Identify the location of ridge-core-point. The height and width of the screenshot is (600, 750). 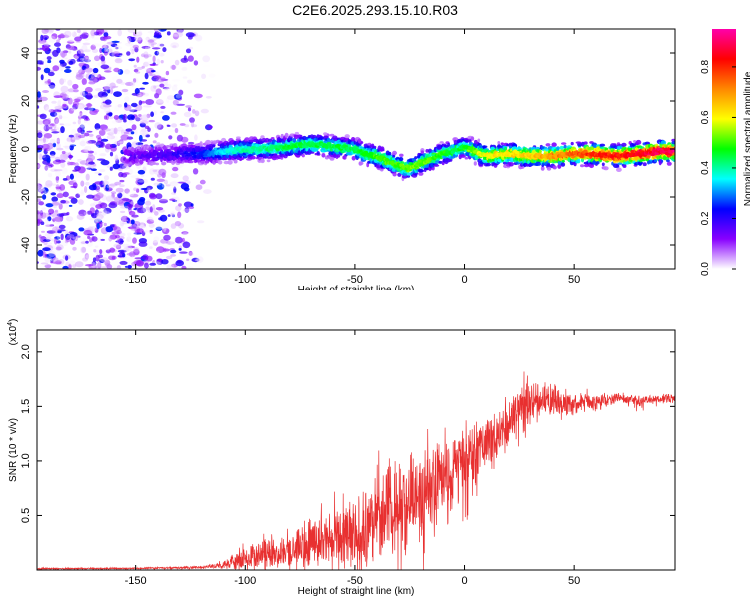
(248, 148).